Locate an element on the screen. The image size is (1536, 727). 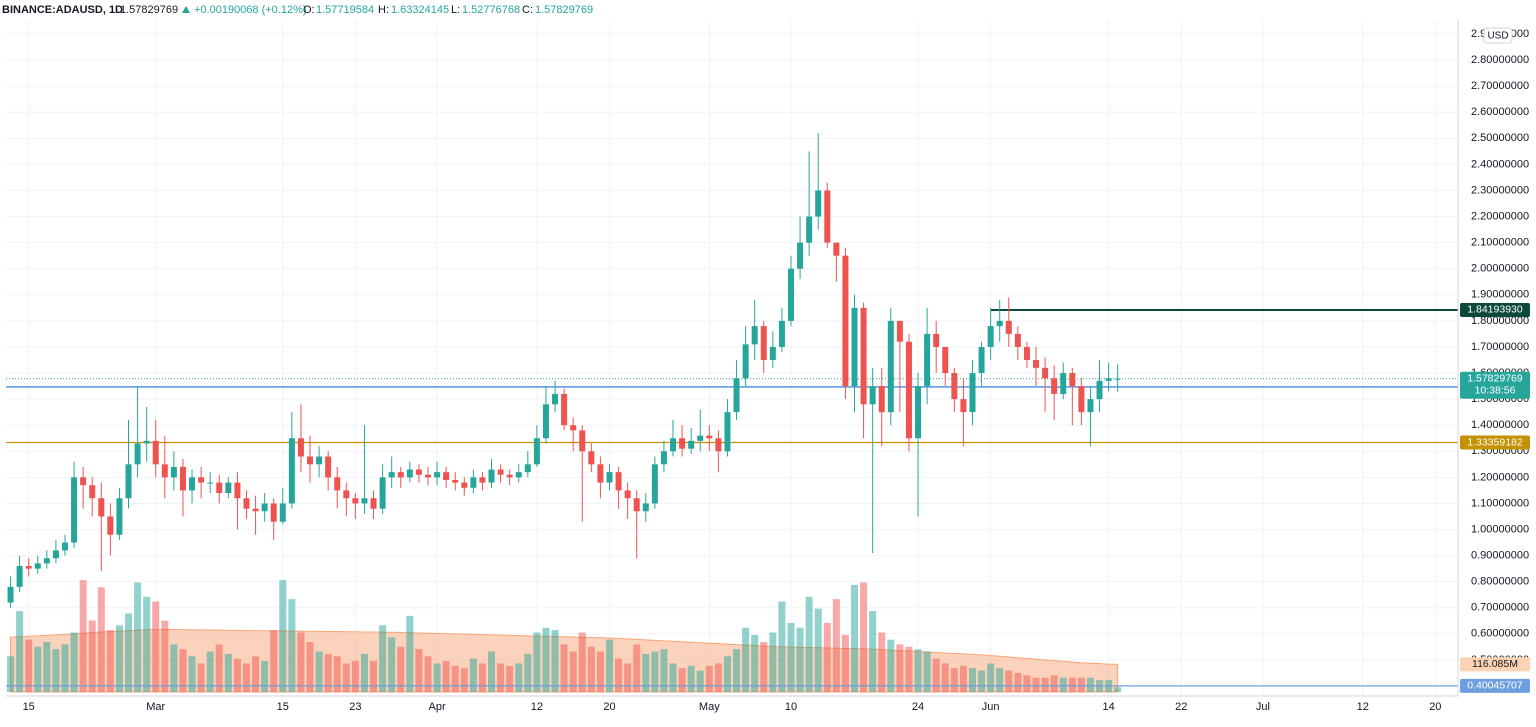
y-tick-label: 0.60000000 is located at coordinates (1500, 634).